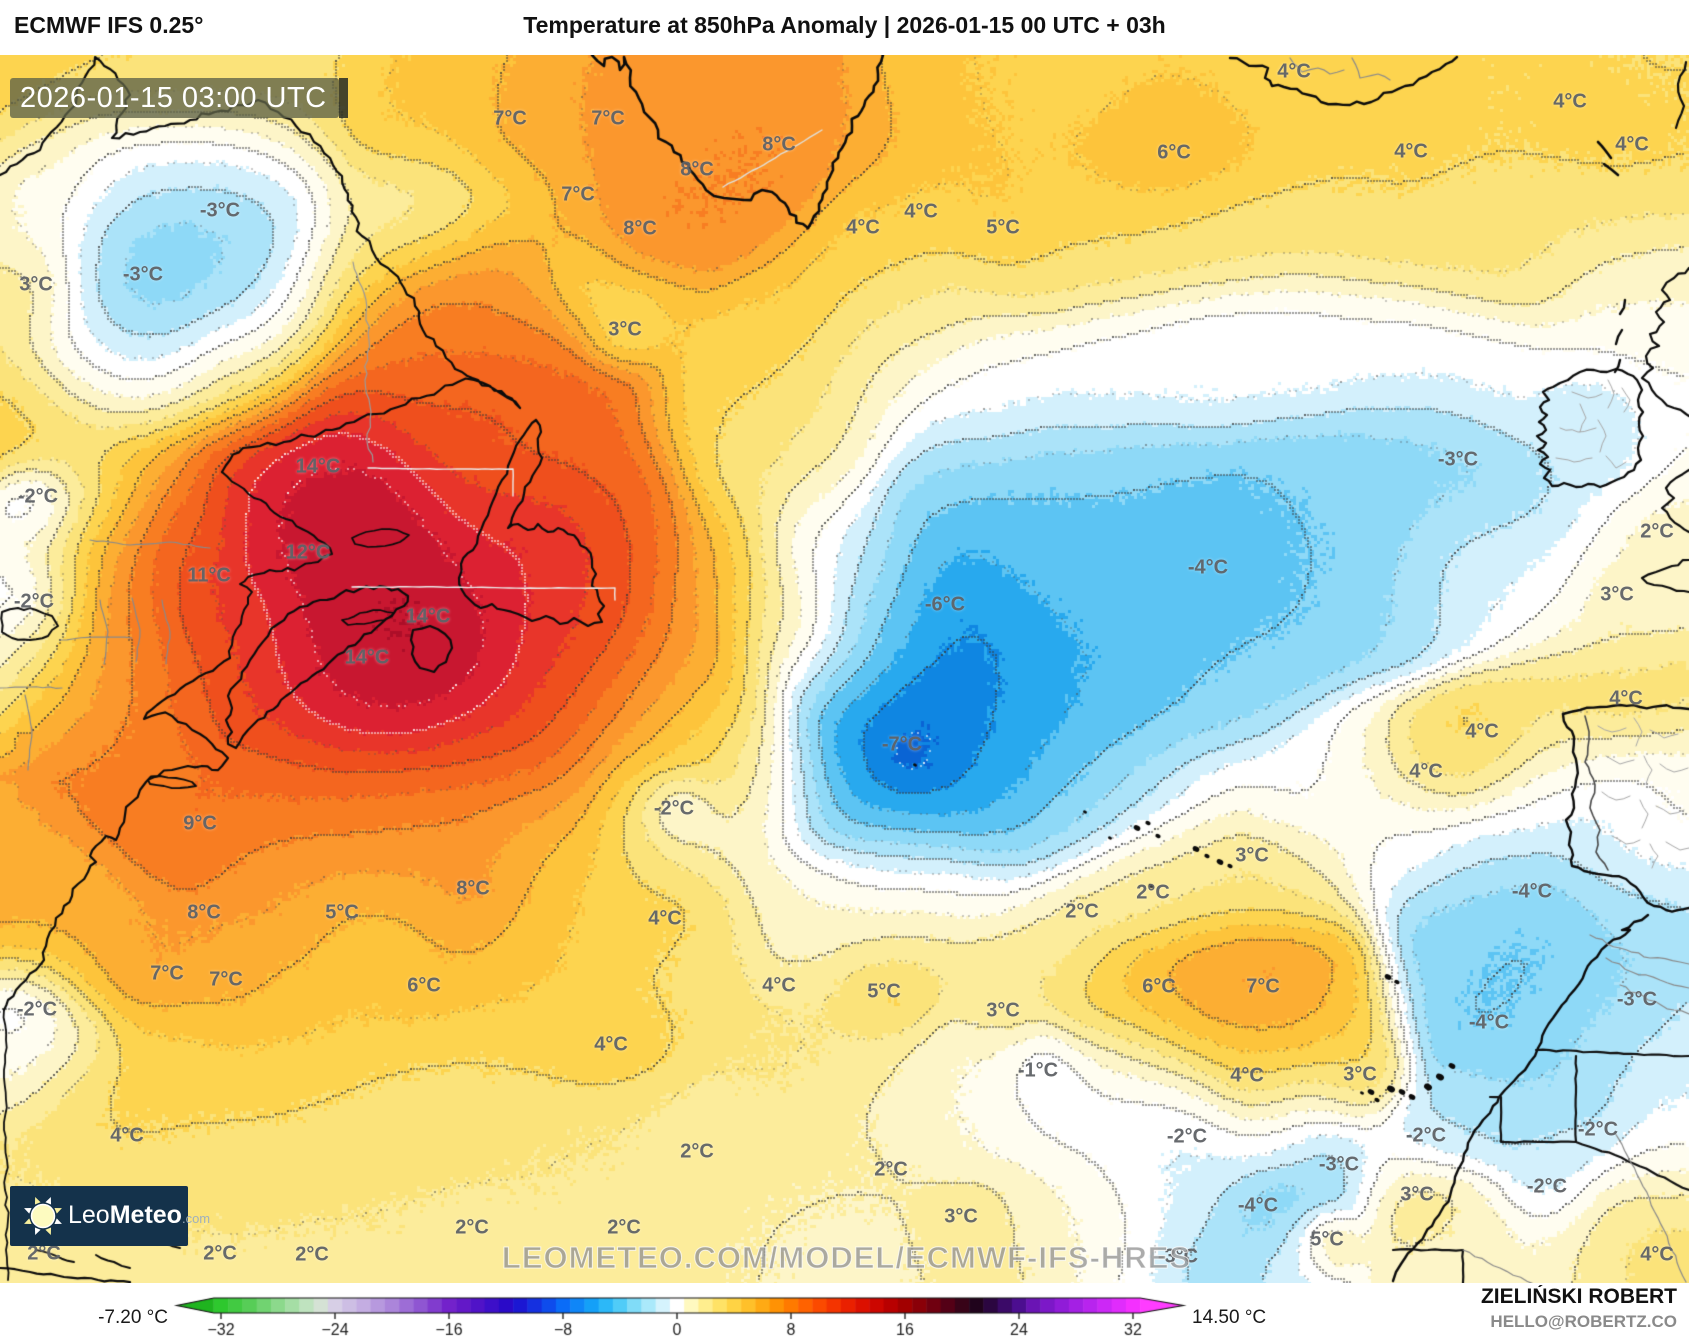  Describe the element at coordinates (902, 744) in the screenshot. I see `temp-label: -7°C` at that location.